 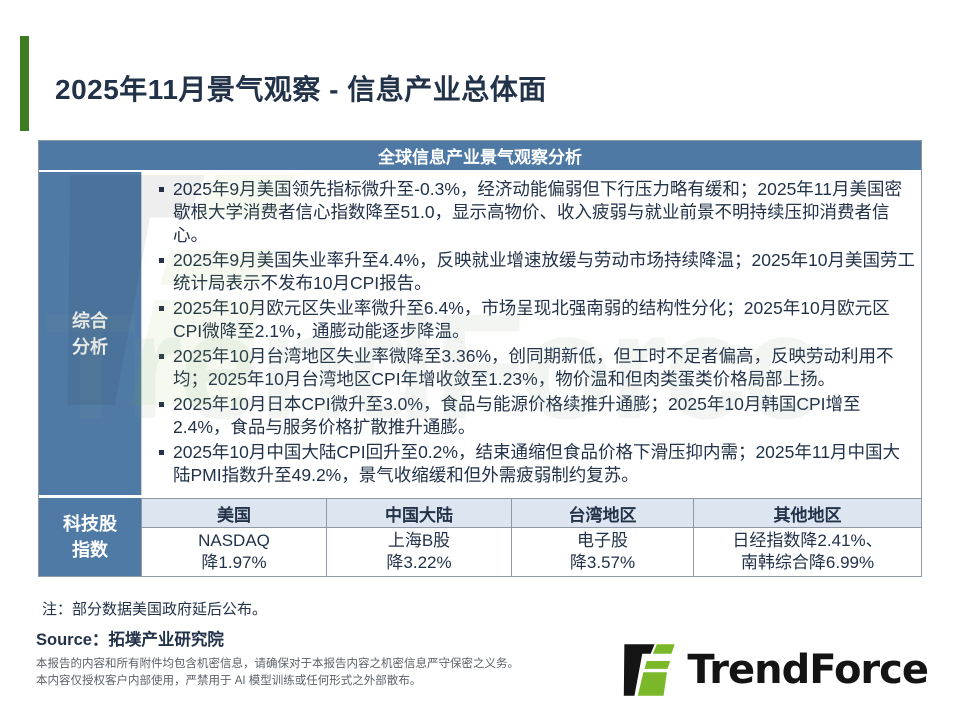 What do you see at coordinates (90, 550) in the screenshot?
I see `stock-label-line2: 指数` at bounding box center [90, 550].